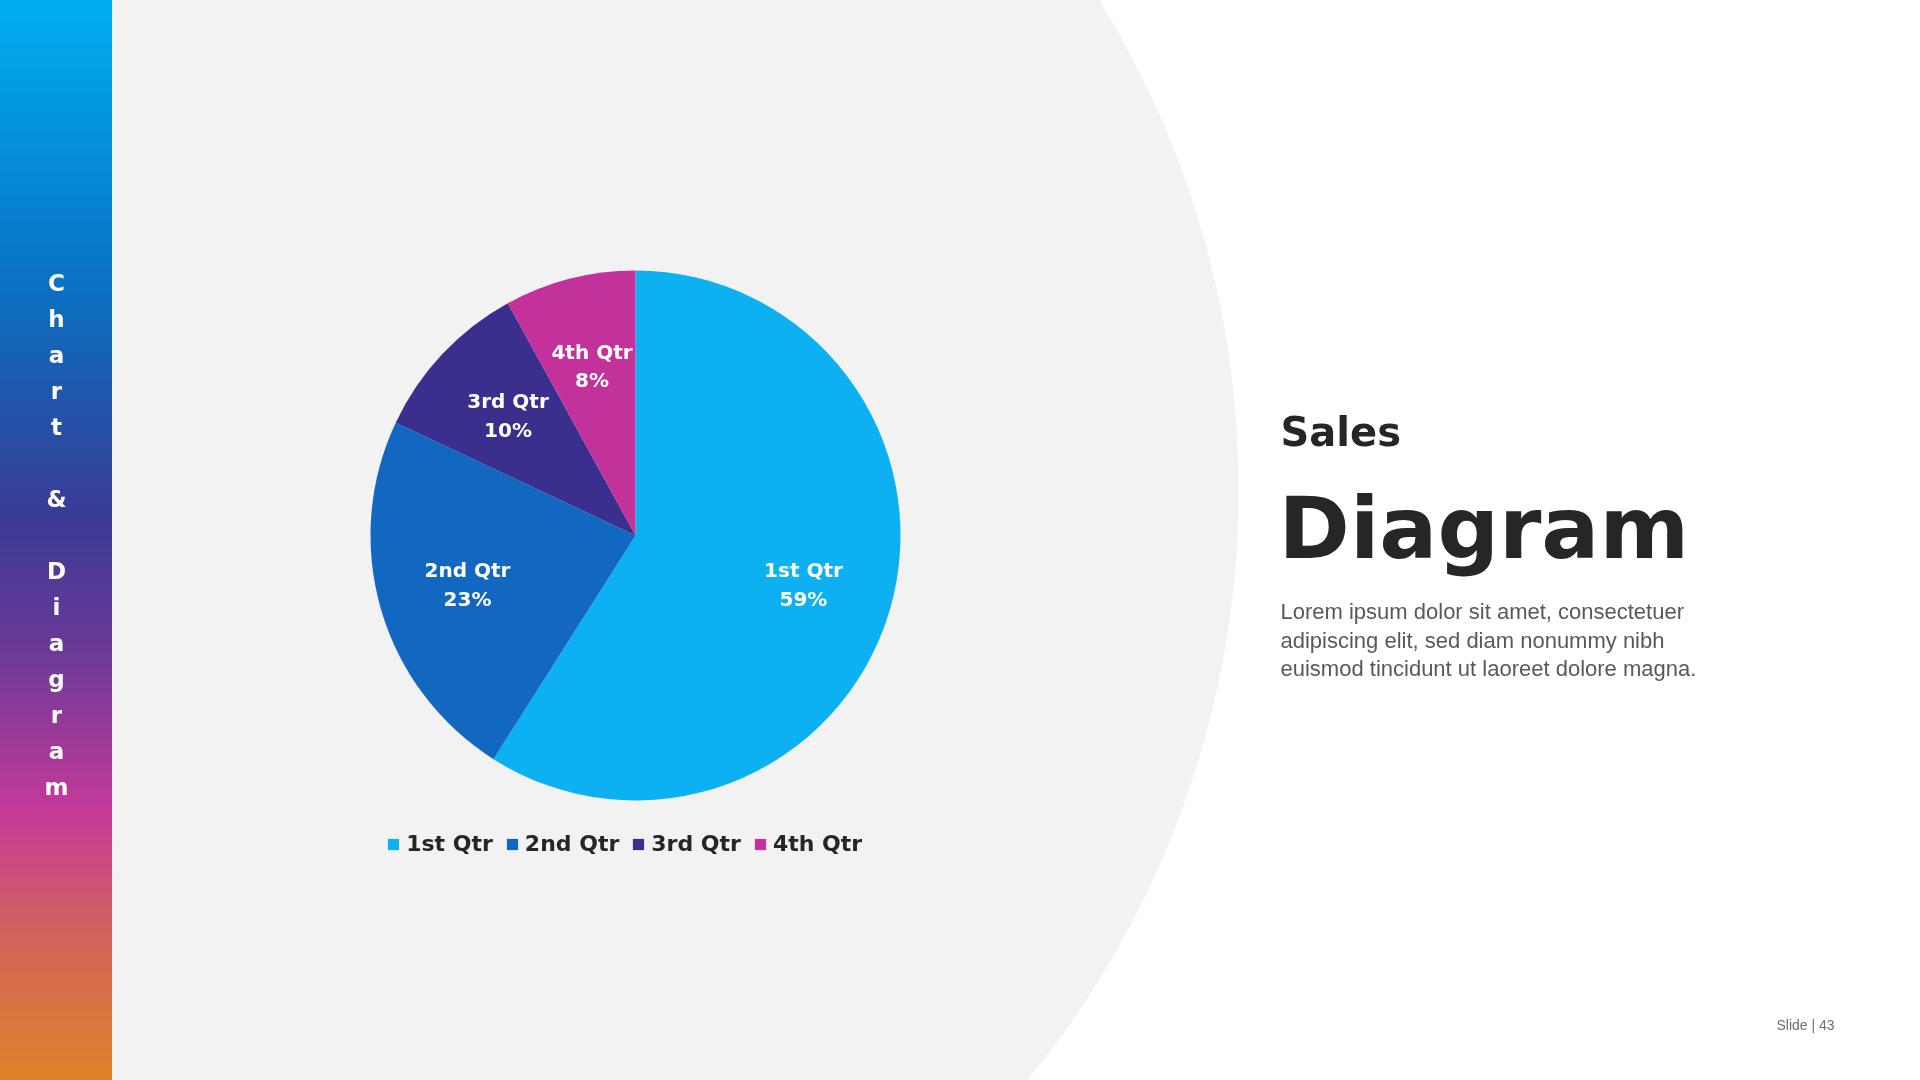 This screenshot has width=1920, height=1080. Describe the element at coordinates (696, 843) in the screenshot. I see `legend-label: 3rd Qtr` at that location.